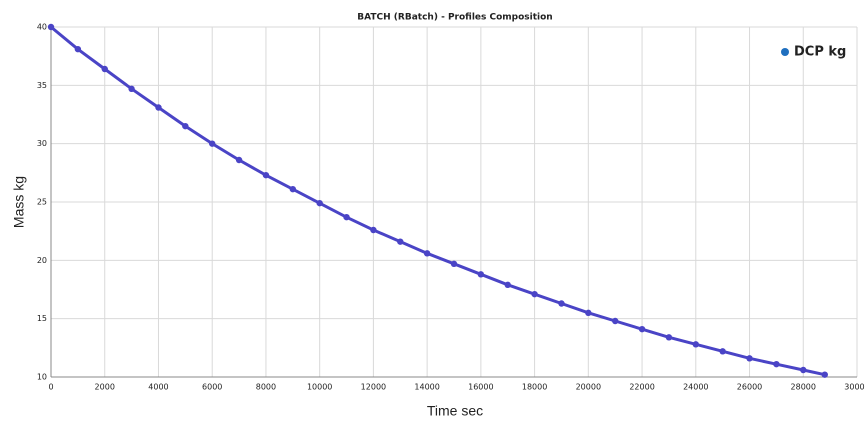 The height and width of the screenshot is (424, 865). Describe the element at coordinates (454, 18) in the screenshot. I see `chart-title: BATCH (RBatch) - Profiles Composition` at that location.